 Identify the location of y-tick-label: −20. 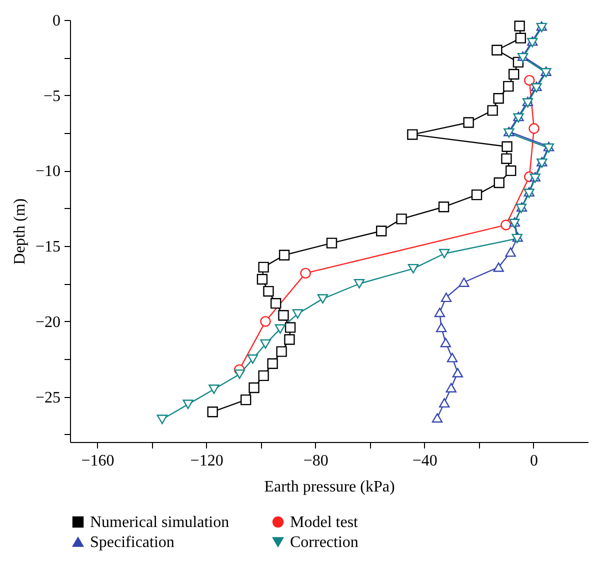
(47, 322).